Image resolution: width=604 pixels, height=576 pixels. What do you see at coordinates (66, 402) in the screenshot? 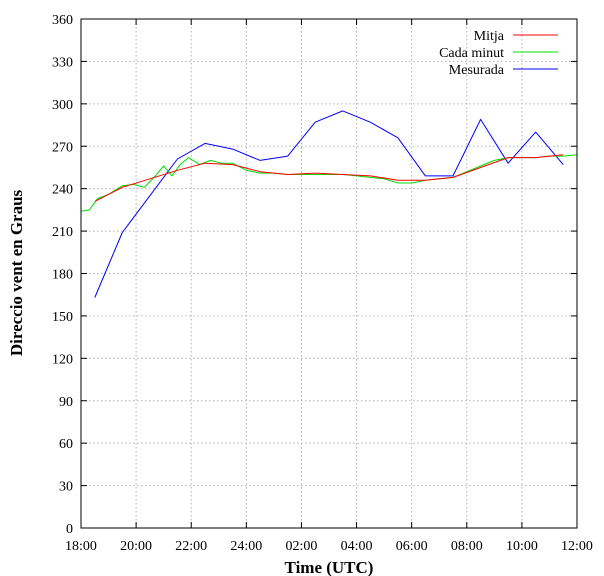
I see `y-tick-label: 90` at bounding box center [66, 402].